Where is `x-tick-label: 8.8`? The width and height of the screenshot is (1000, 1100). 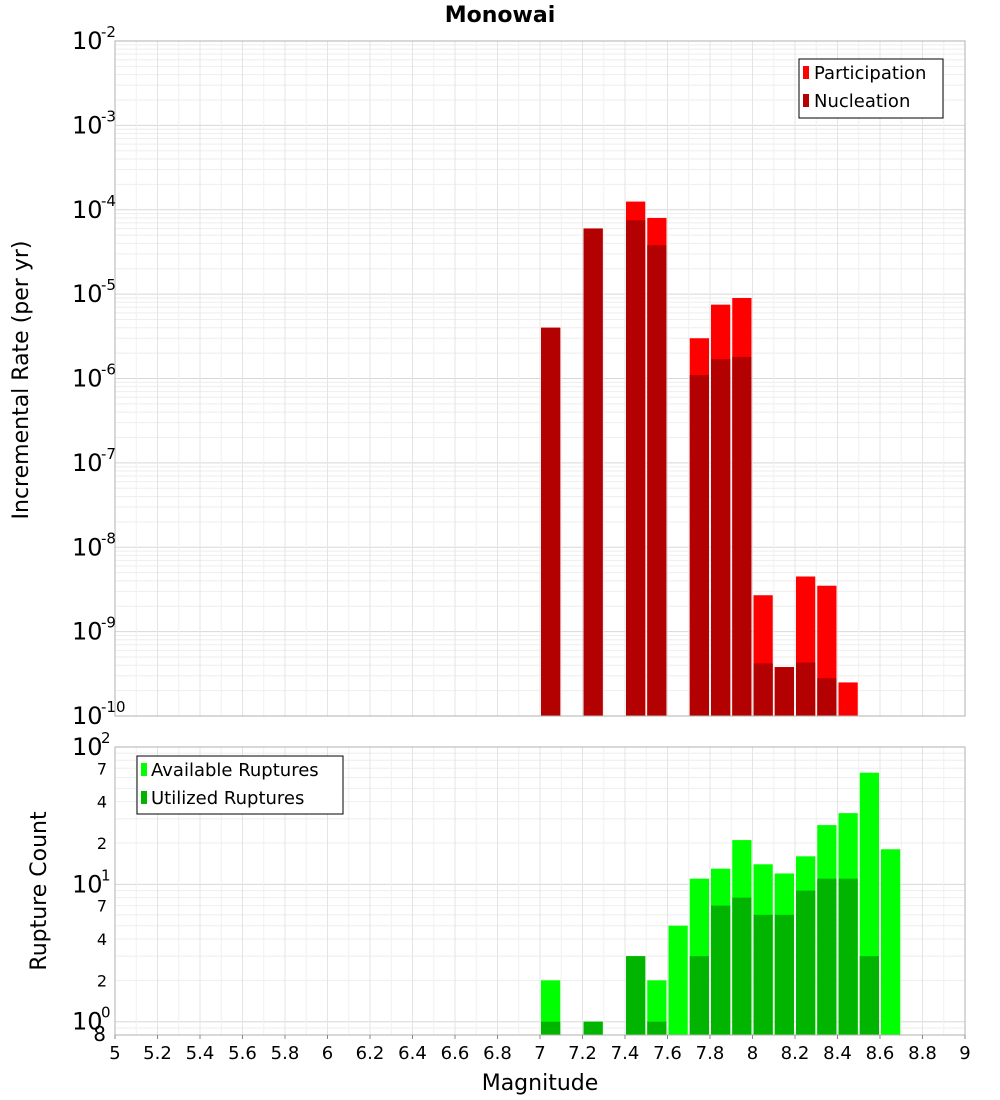
x-tick-label: 8.8 is located at coordinates (922, 1053).